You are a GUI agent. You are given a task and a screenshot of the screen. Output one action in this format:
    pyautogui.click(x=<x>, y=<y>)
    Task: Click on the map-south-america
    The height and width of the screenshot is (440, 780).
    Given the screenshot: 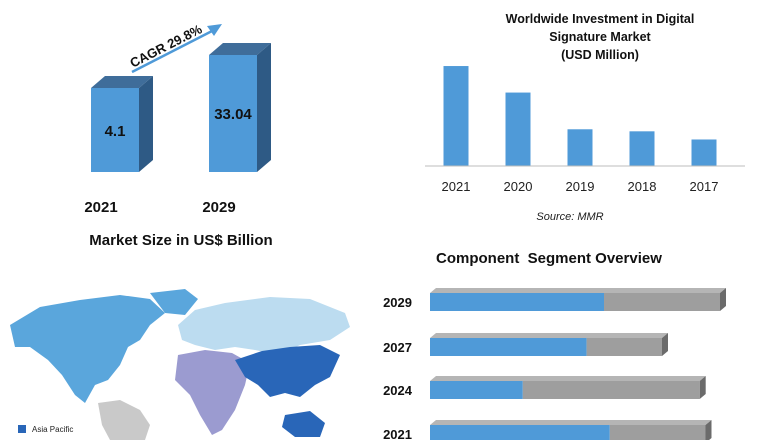 What is the action you would take?
    pyautogui.click(x=124, y=420)
    